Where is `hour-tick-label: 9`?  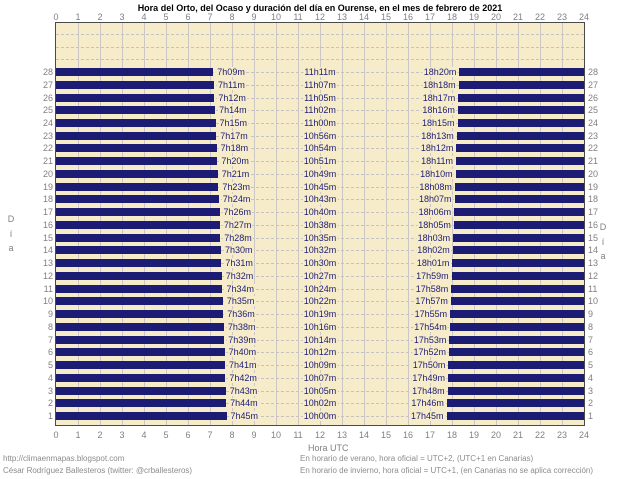
hour-tick-label: 9 is located at coordinates (254, 435).